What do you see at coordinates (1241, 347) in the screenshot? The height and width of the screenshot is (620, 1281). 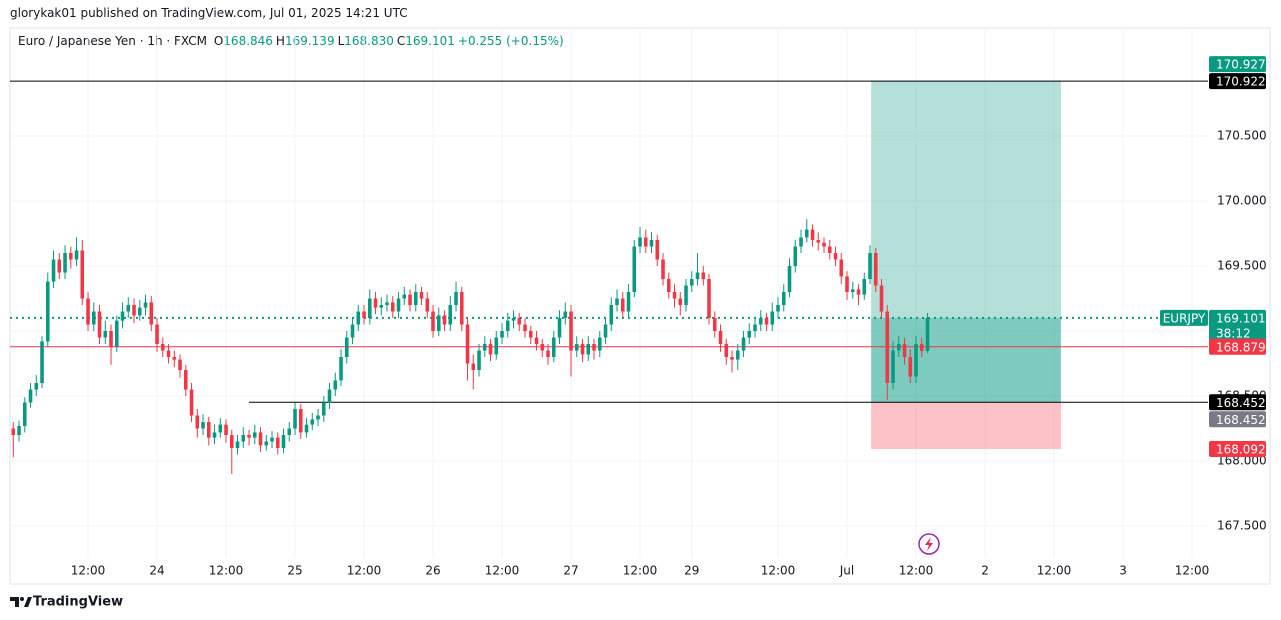 I see `price-tag-label: 168.879` at bounding box center [1241, 347].